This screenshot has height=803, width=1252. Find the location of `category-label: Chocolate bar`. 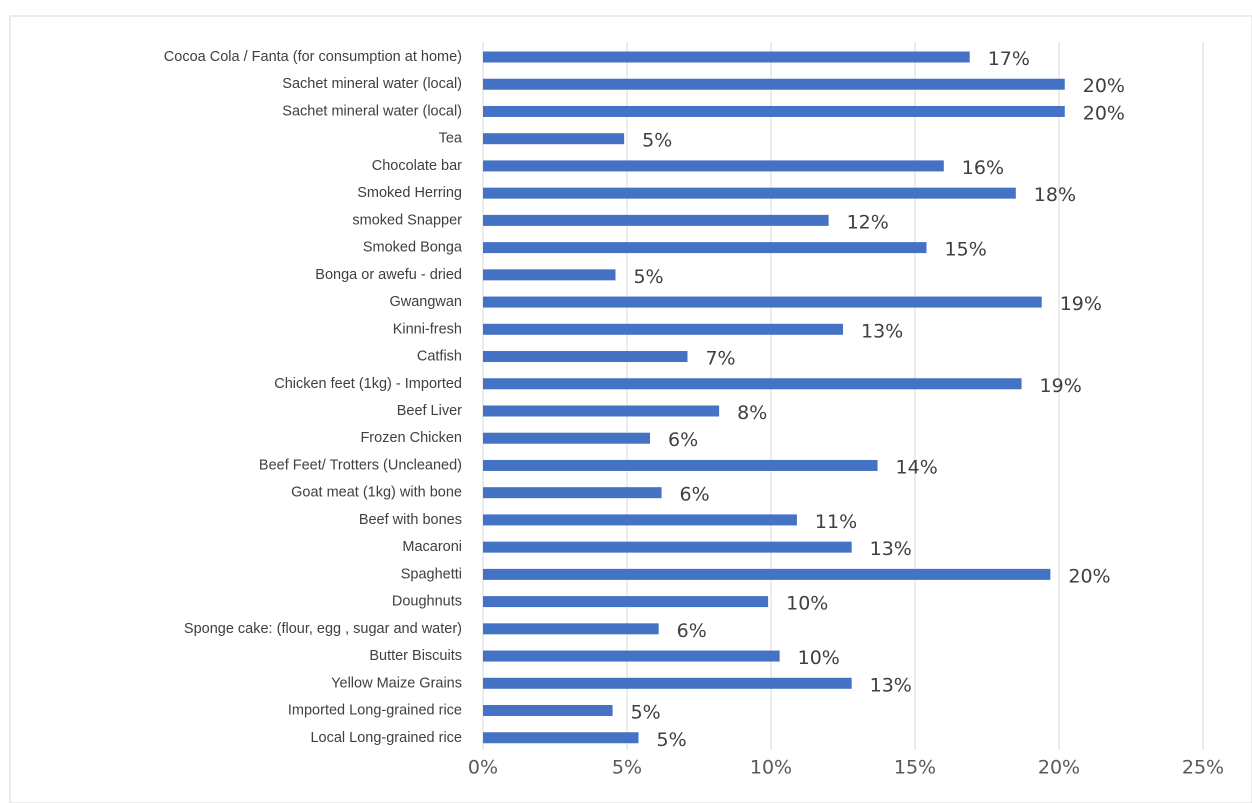

category-label: Chocolate bar is located at coordinates (417, 166).